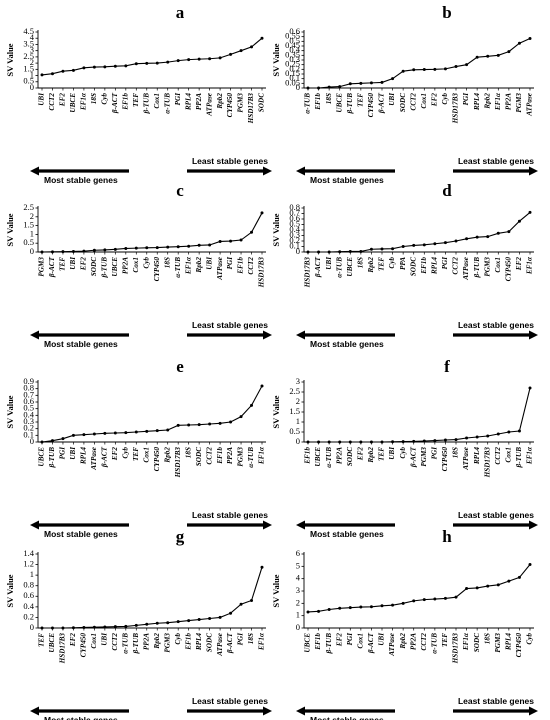  I want to click on x-tick-label: UBI, so click(329, 263).